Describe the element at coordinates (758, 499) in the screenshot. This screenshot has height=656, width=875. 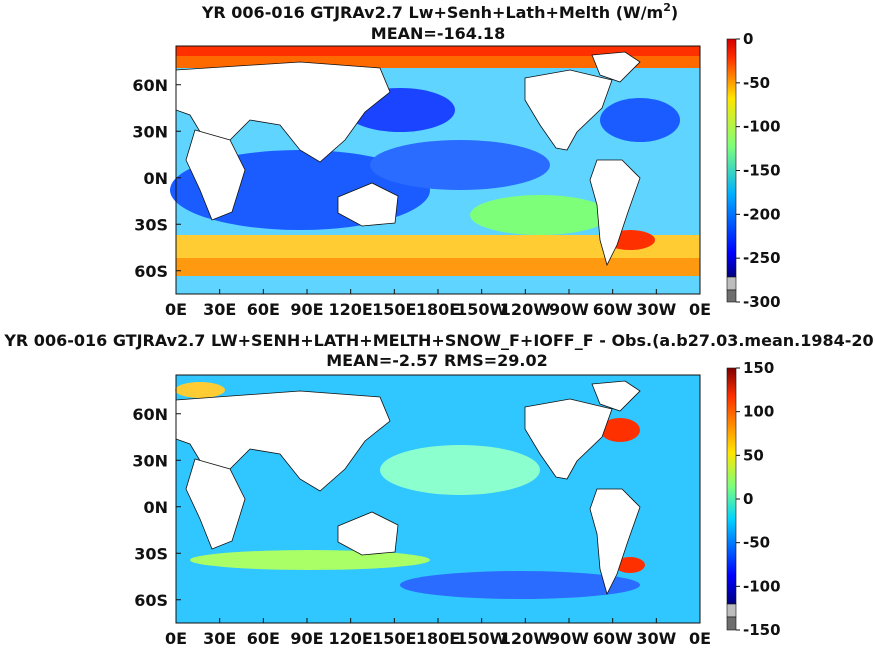
I see `colorbar-ticks-bottom: 150 100 50 0 -50 -100 -150` at that location.